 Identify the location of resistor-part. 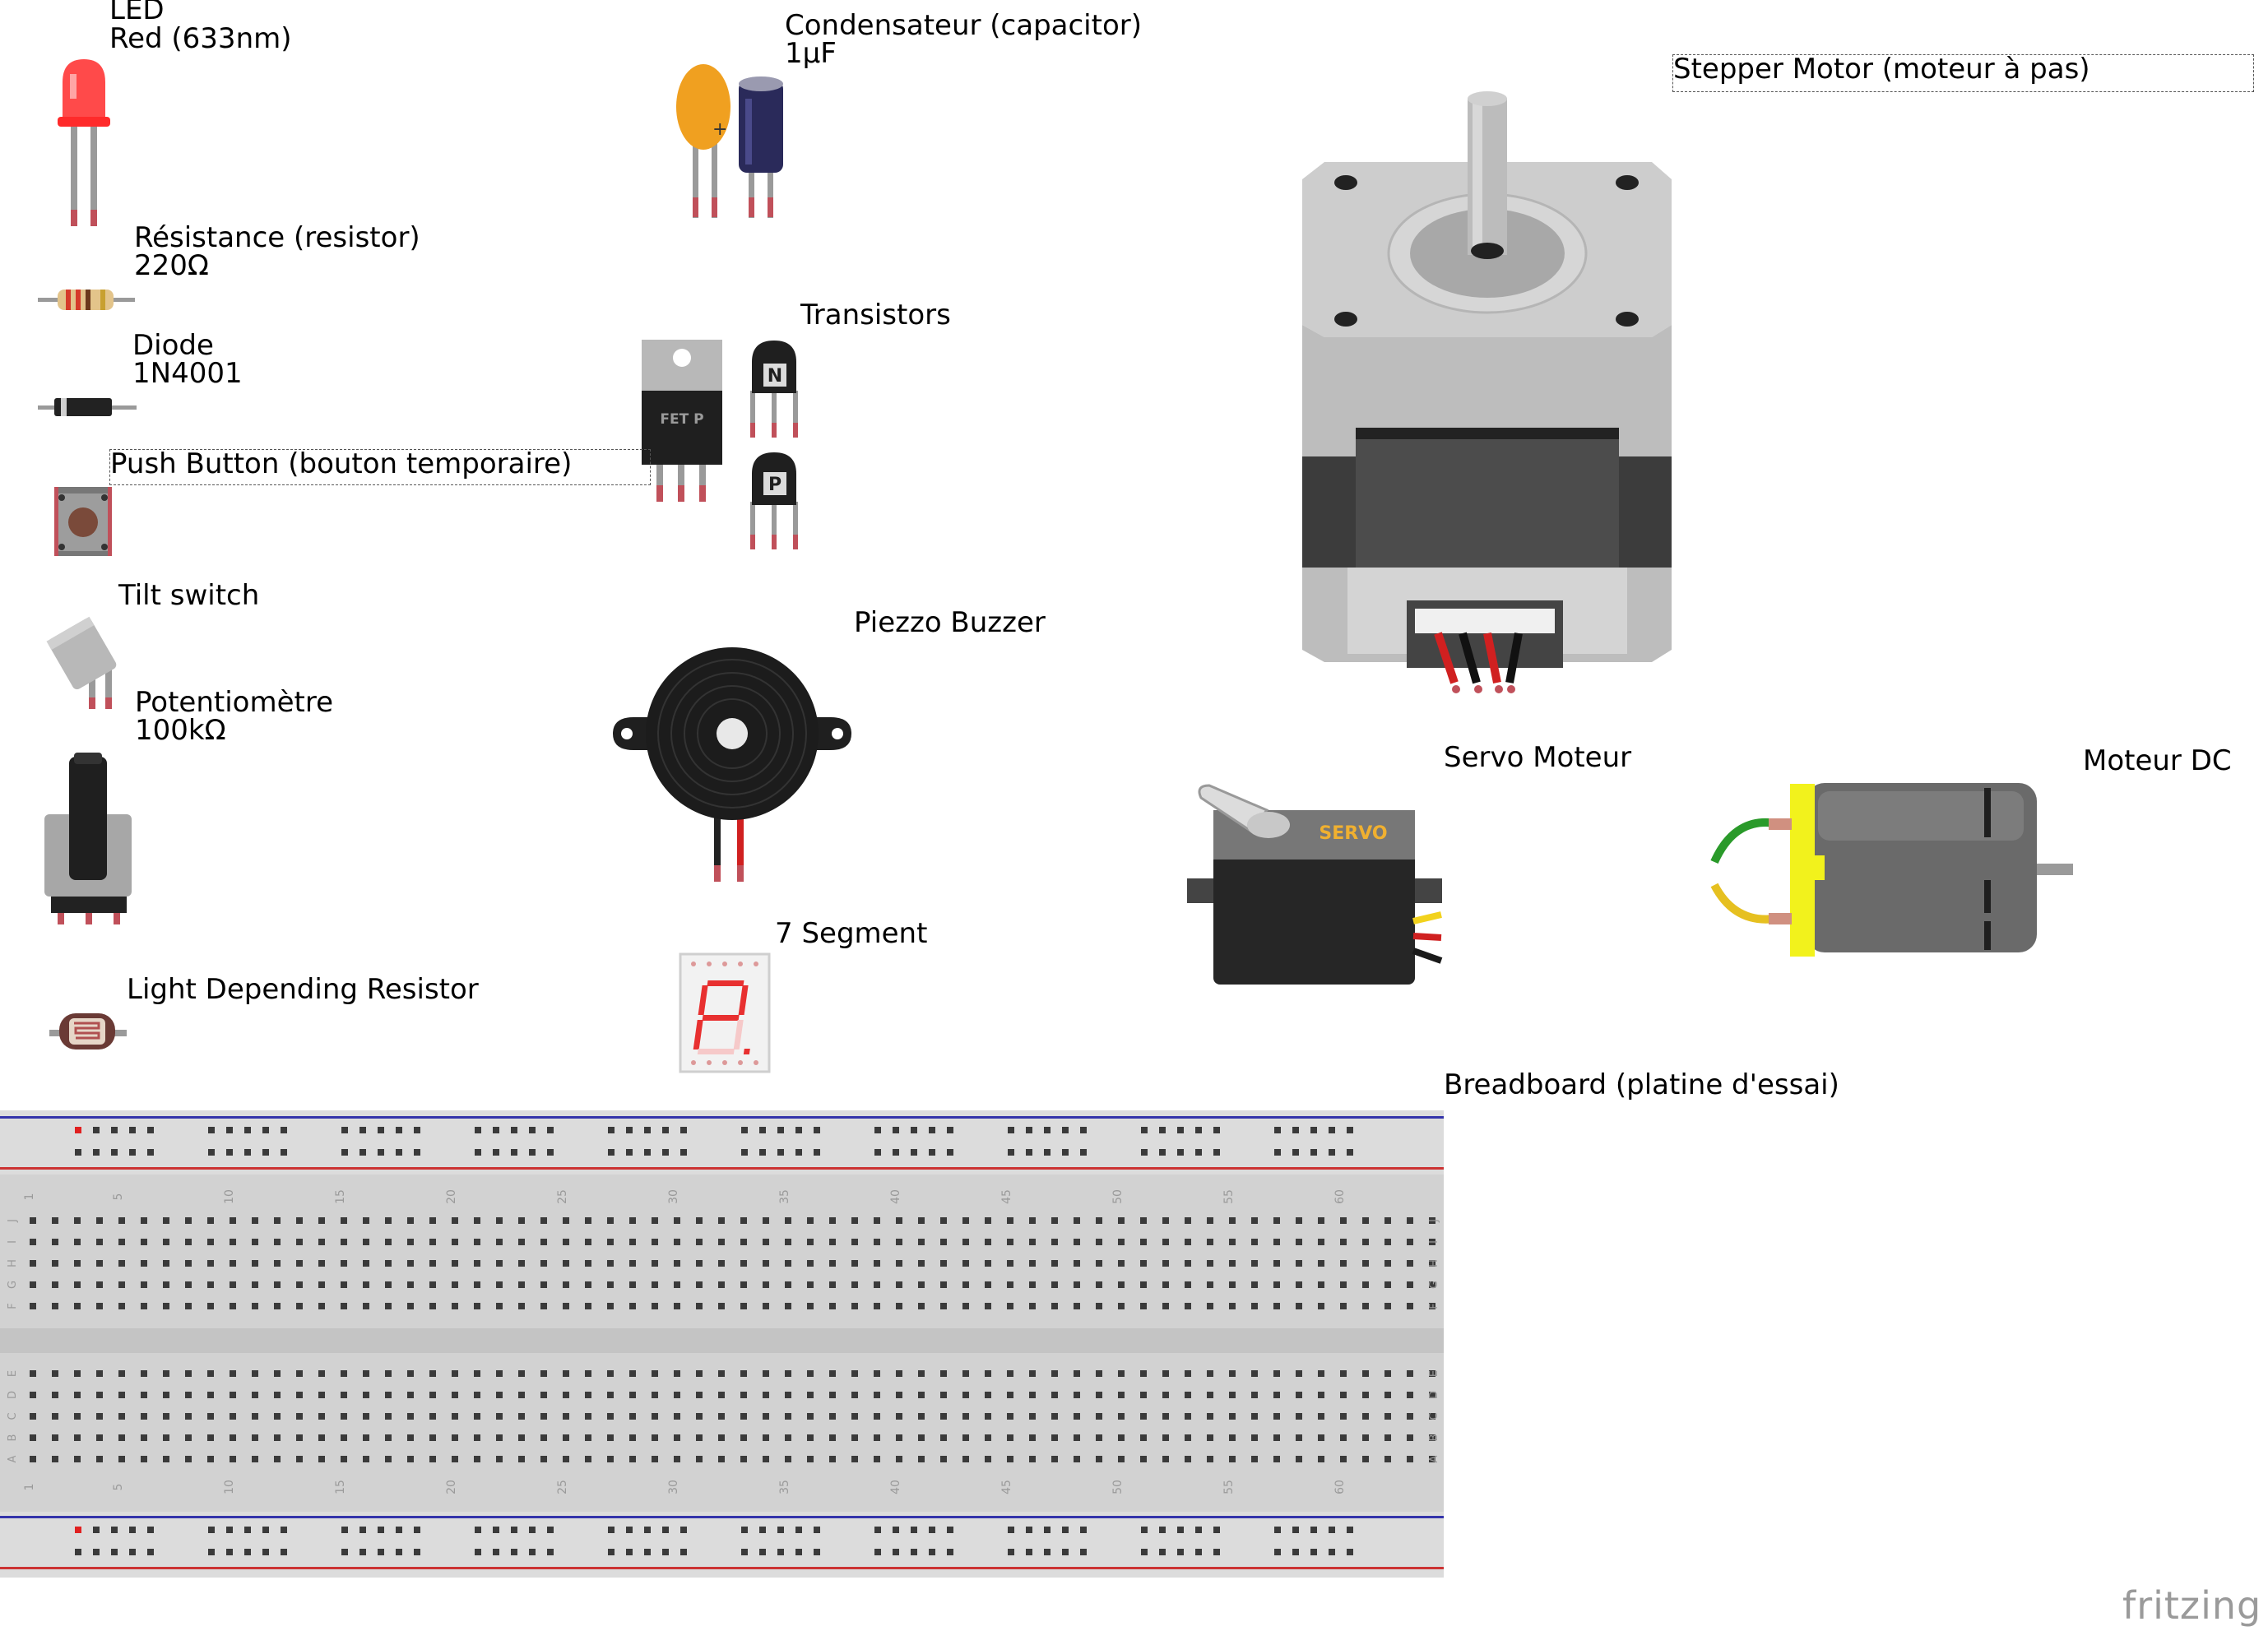
(86, 300).